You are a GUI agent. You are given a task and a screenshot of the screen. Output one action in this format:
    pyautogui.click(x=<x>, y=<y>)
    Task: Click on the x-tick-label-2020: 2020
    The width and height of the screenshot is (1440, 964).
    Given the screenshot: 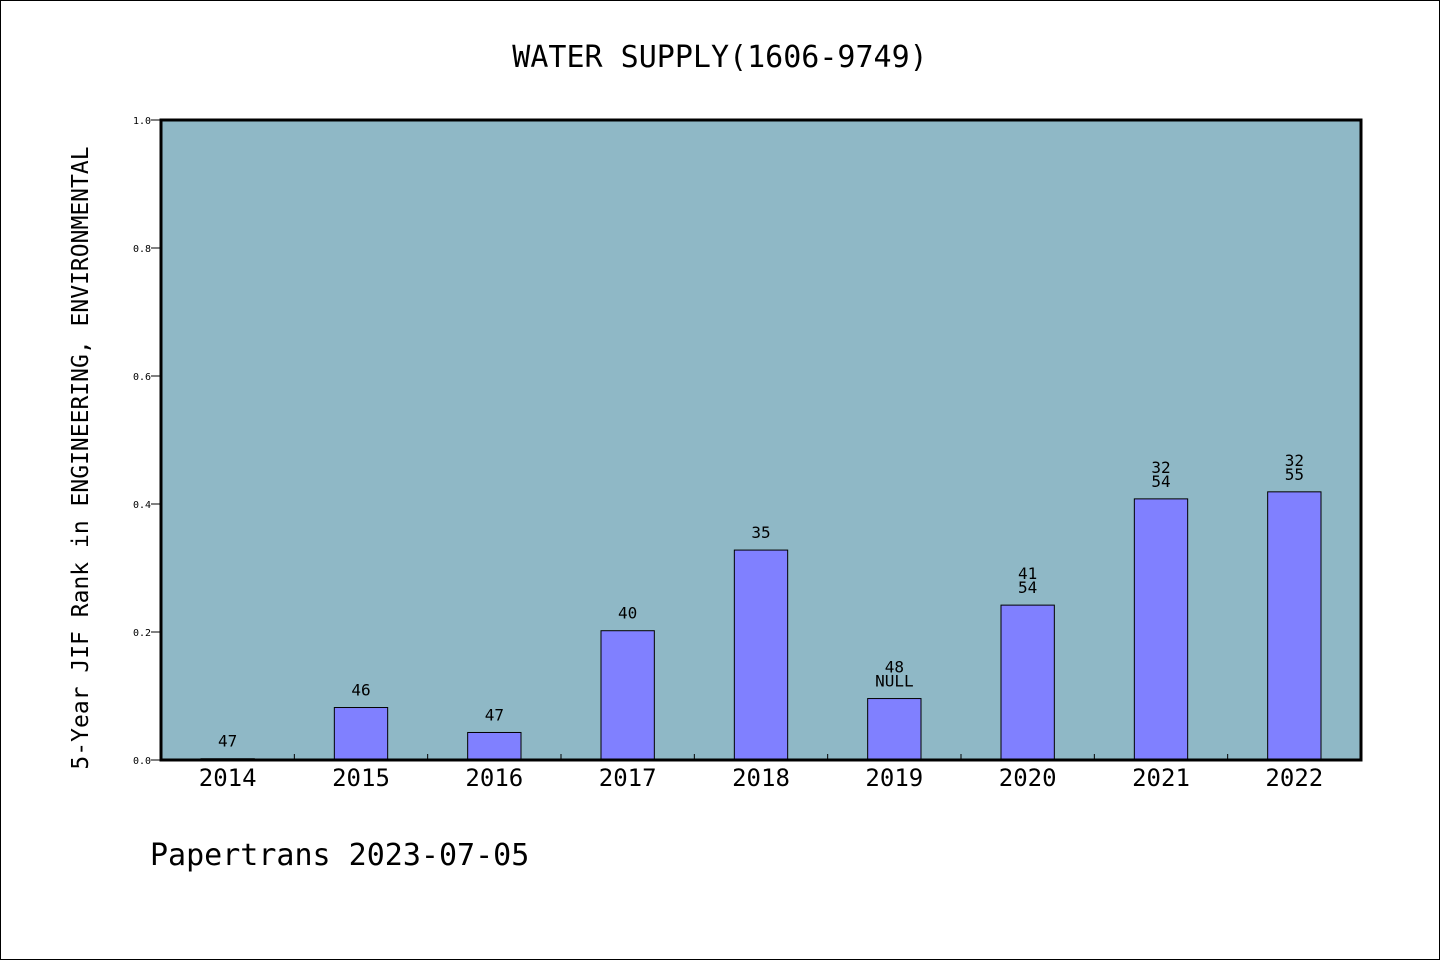 What is the action you would take?
    pyautogui.click(x=1028, y=778)
    